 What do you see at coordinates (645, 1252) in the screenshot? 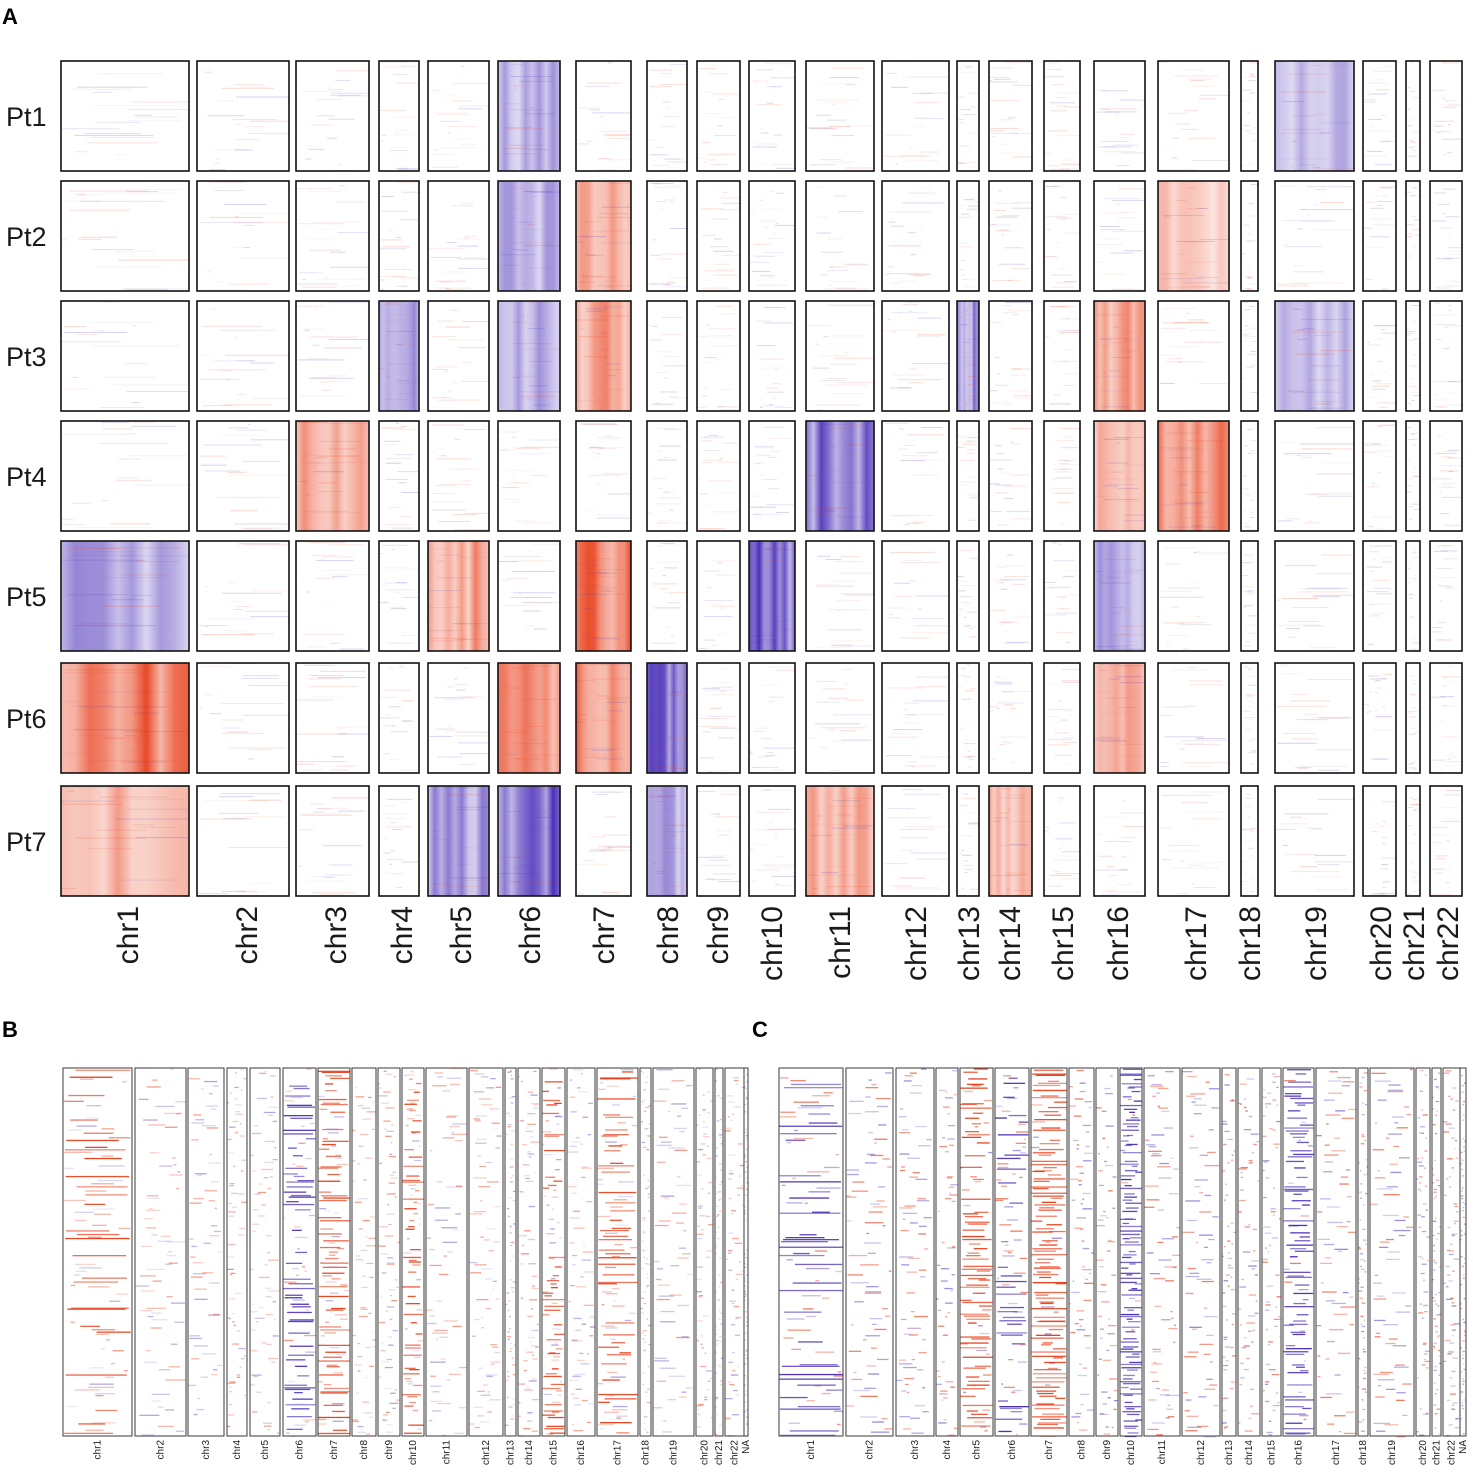
I see `heatmap-column-b-chr18` at bounding box center [645, 1252].